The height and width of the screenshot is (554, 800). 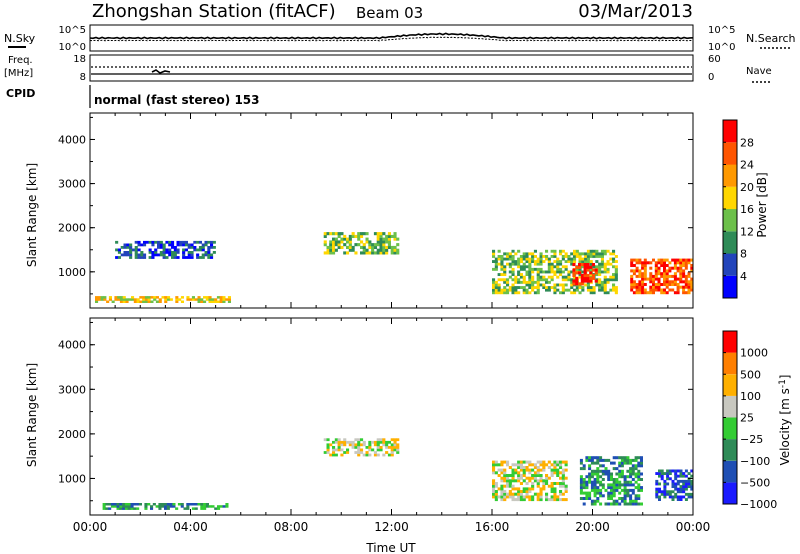 I want to click on power-colorbar-tick-label: 16, so click(x=747, y=209).